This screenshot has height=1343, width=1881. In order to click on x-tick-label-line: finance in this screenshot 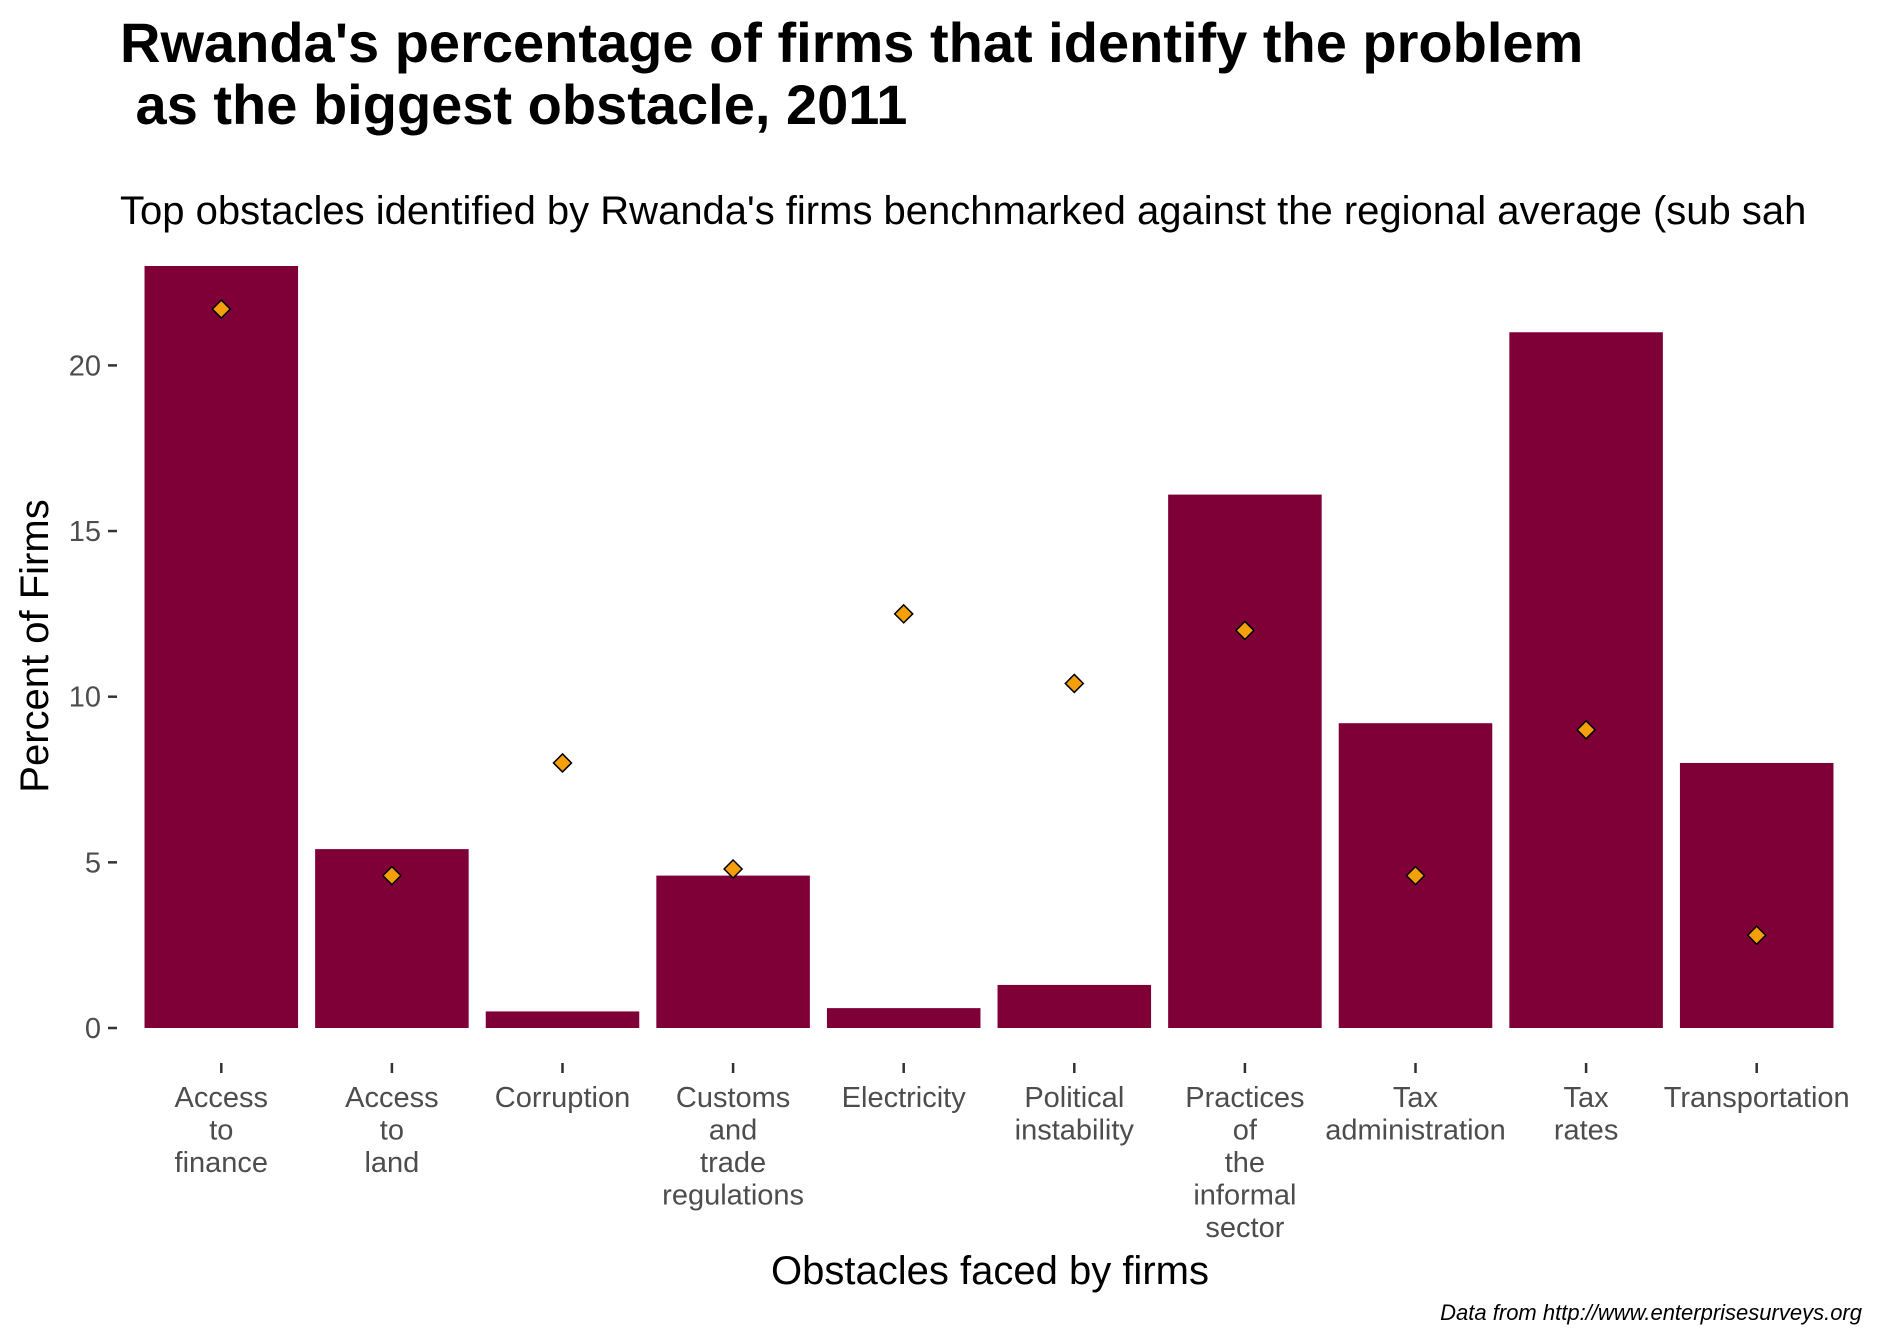, I will do `click(222, 1163)`.